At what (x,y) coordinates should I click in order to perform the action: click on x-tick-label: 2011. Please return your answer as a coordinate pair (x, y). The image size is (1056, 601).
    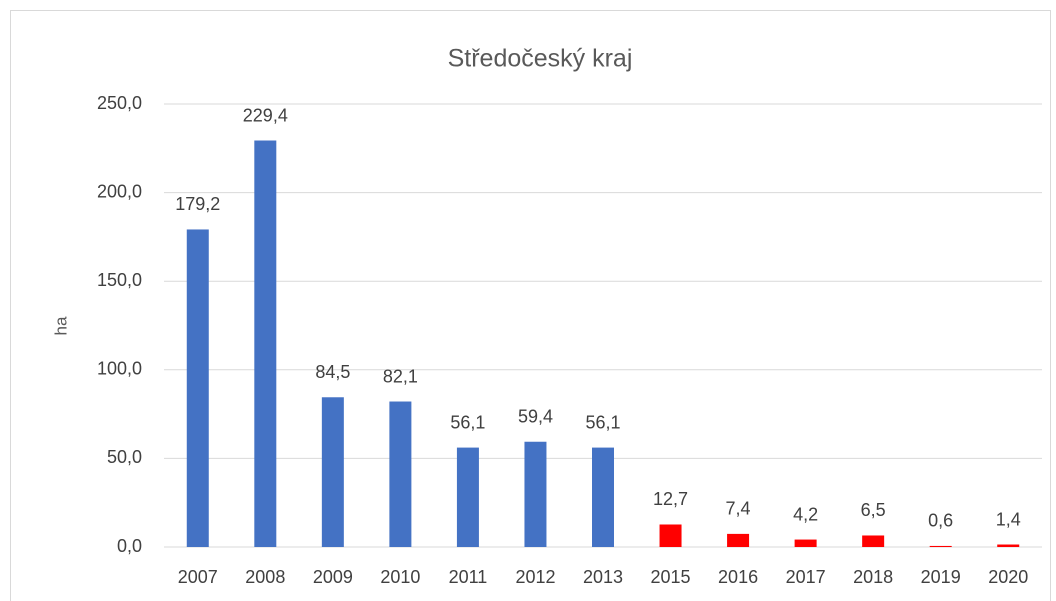
    Looking at the image, I should click on (468, 577).